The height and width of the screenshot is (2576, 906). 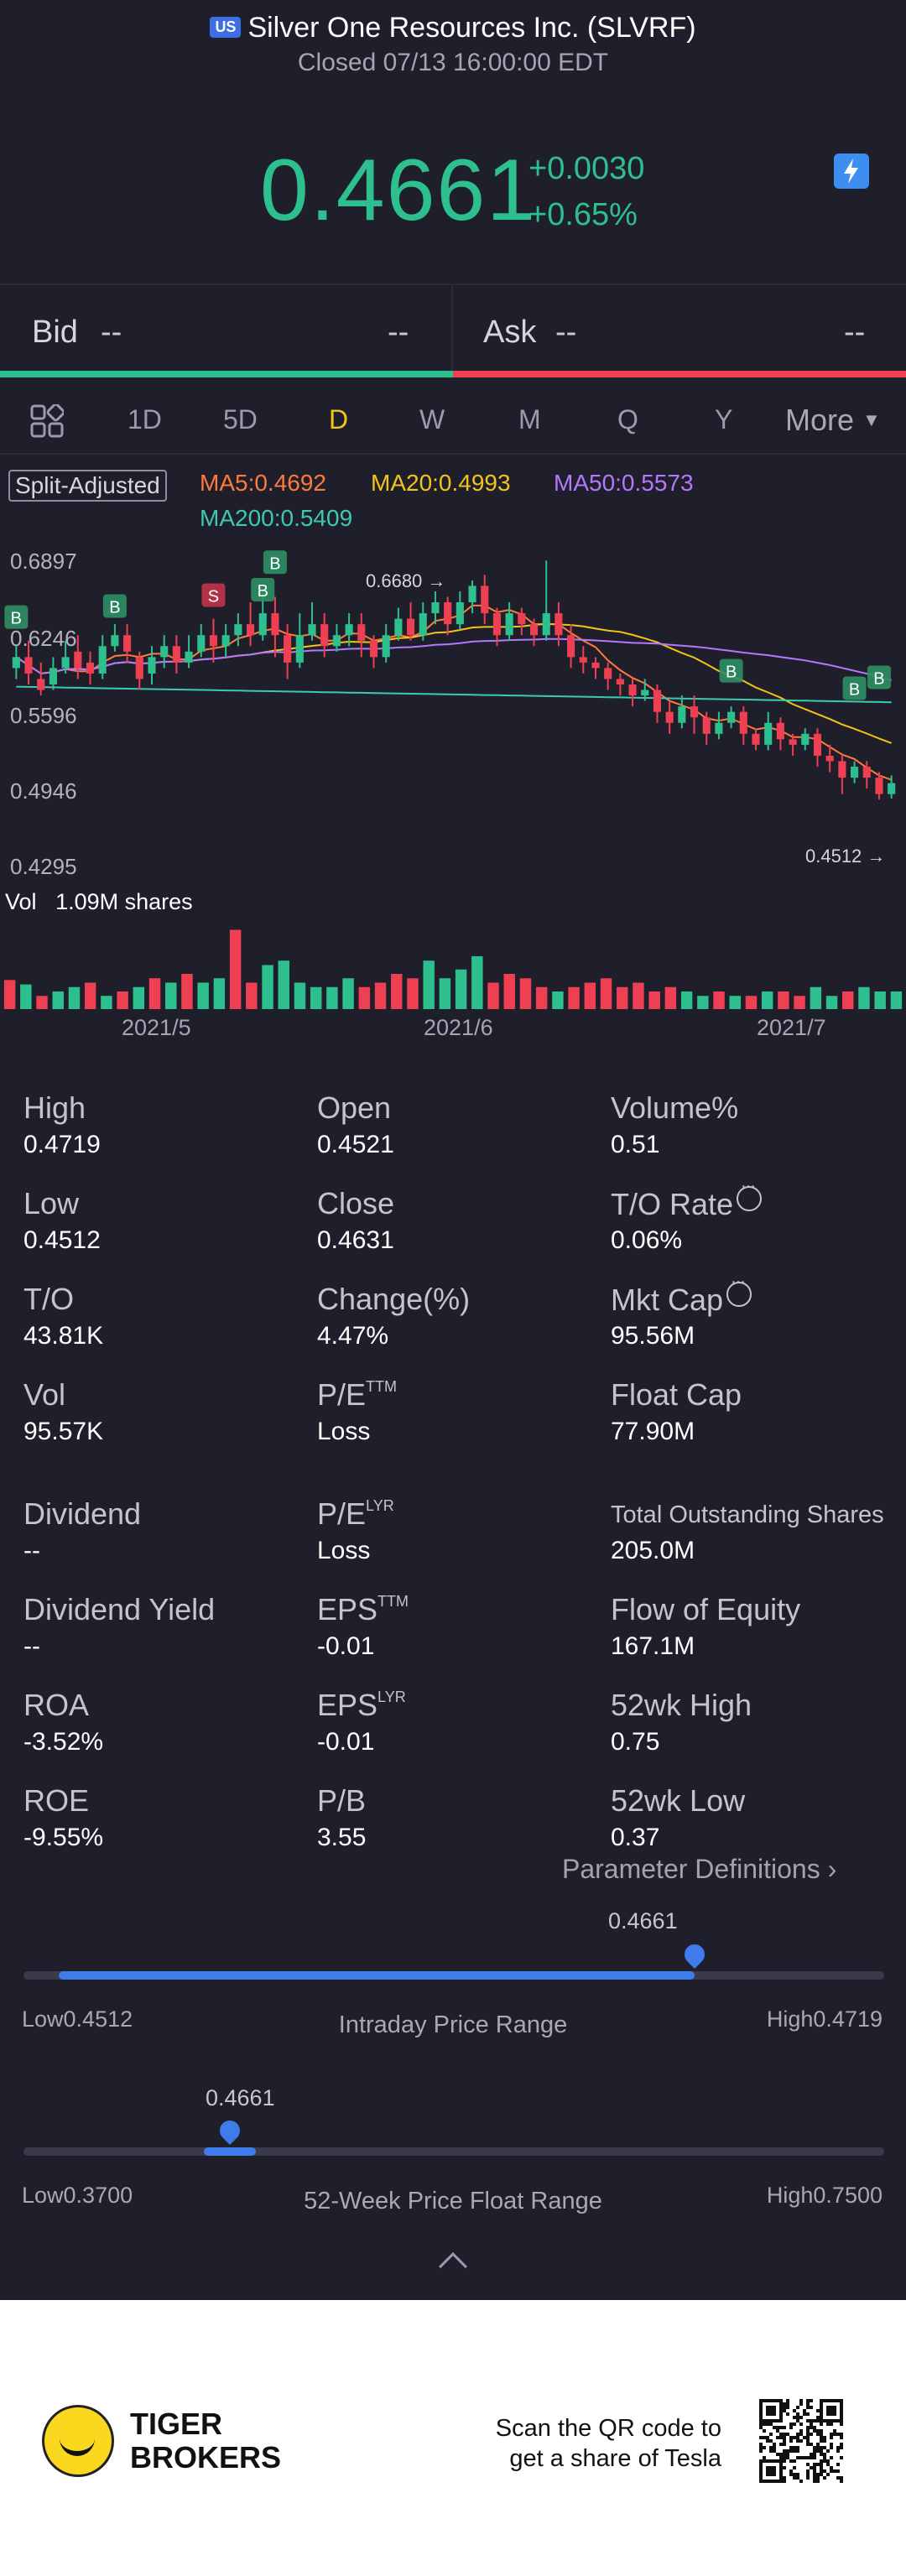 What do you see at coordinates (653, 1646) in the screenshot?
I see `stat-value: 167.1M` at bounding box center [653, 1646].